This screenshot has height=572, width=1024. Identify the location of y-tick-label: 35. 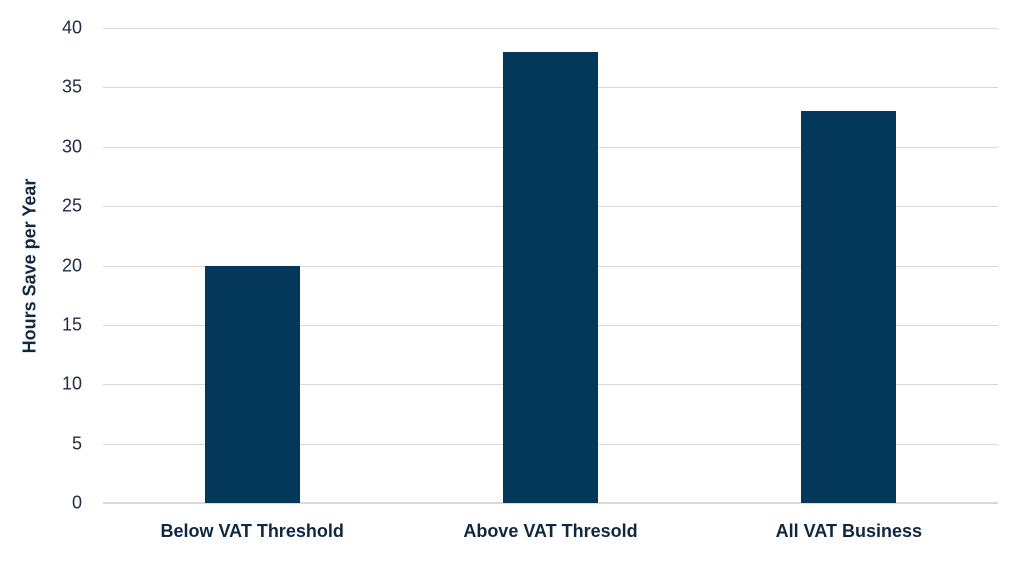
(71, 86).